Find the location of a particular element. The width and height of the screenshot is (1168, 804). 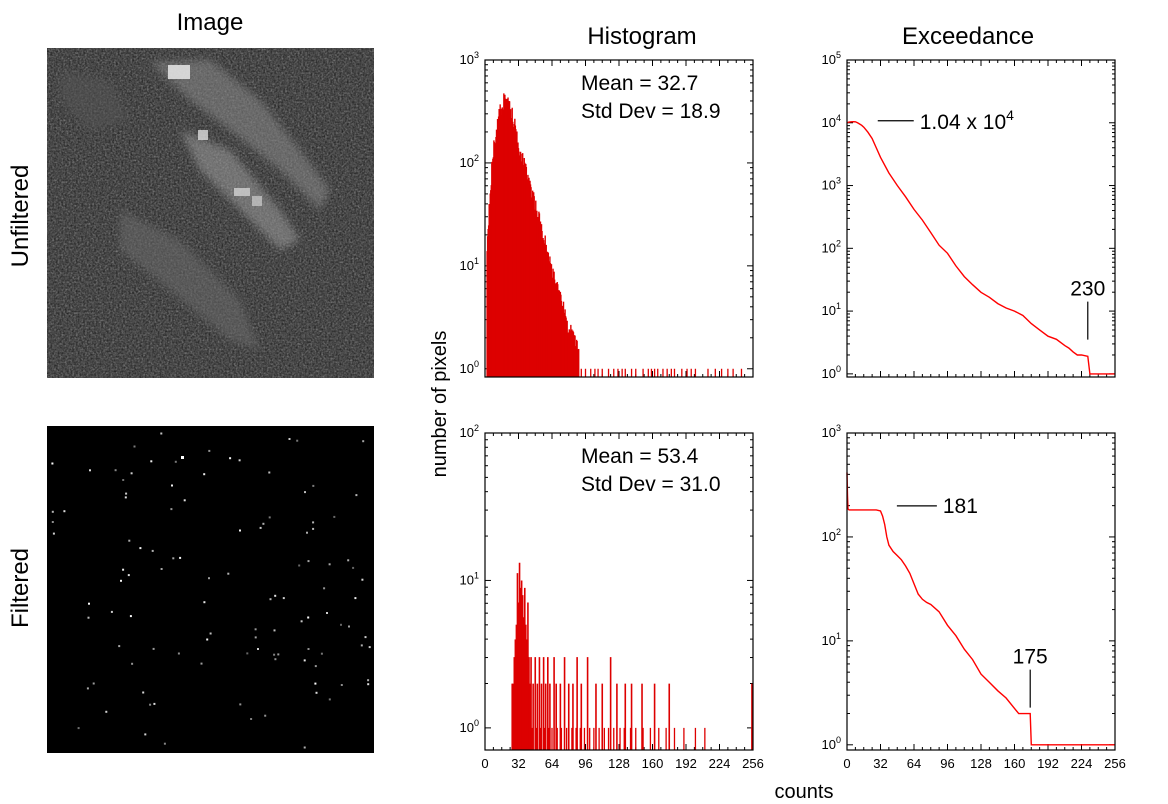

row-title-filtered: Filtered is located at coordinates (20, 588).